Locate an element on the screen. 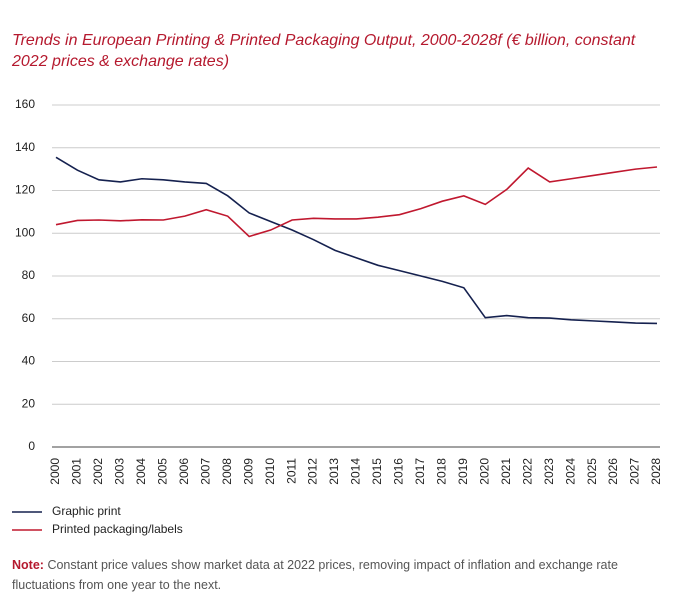  line is located at coordinates (356, 202).